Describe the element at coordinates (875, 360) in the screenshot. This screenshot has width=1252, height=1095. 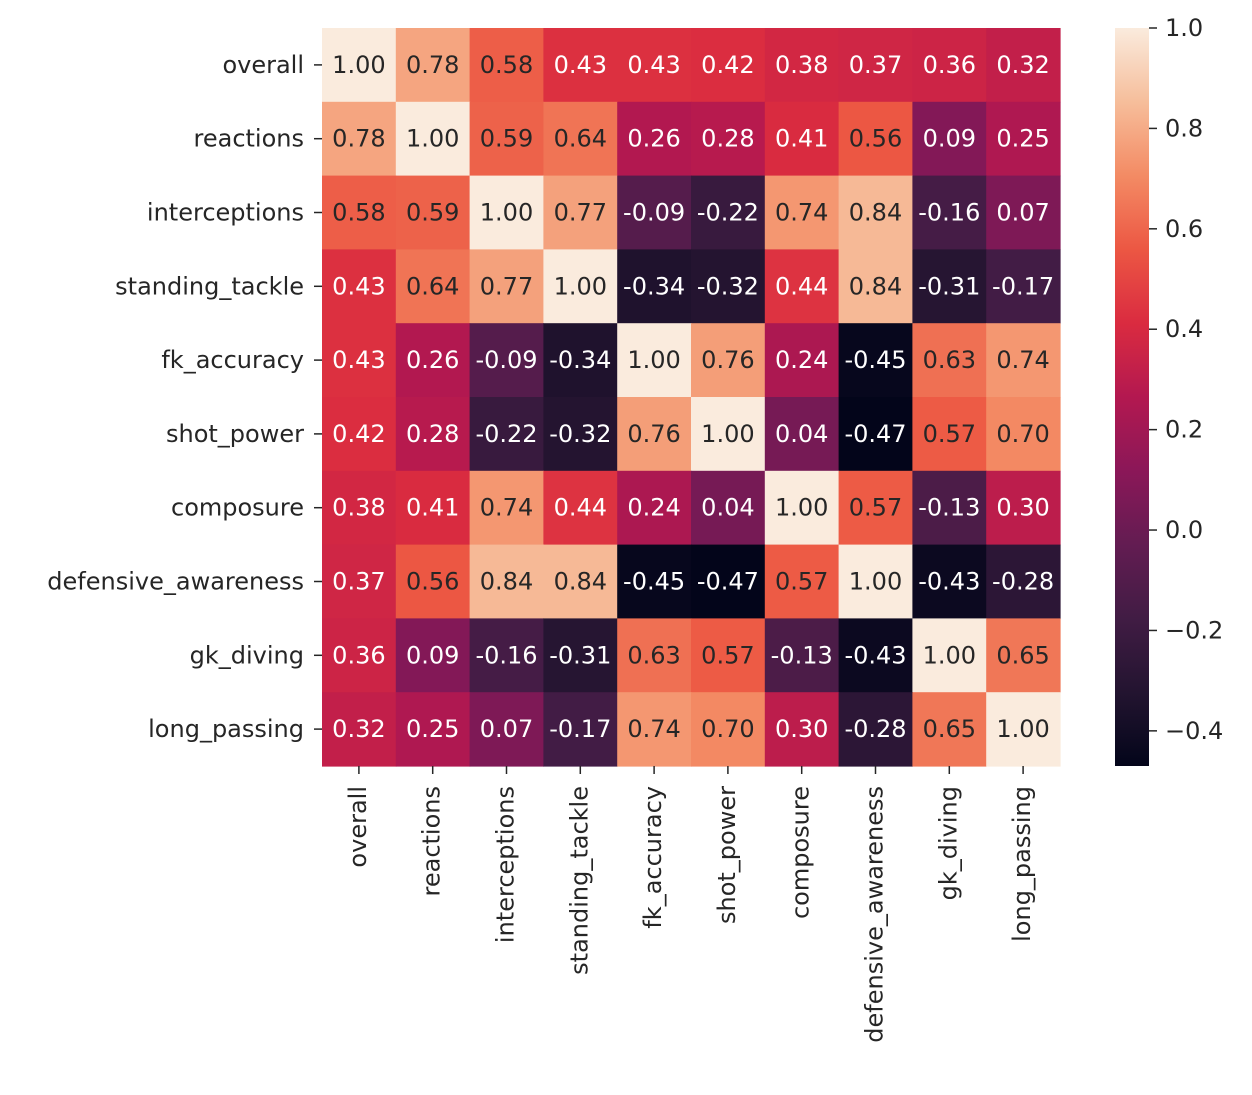
I see `heatmap-cell-fk-accuracy-defensive-awareness` at that location.